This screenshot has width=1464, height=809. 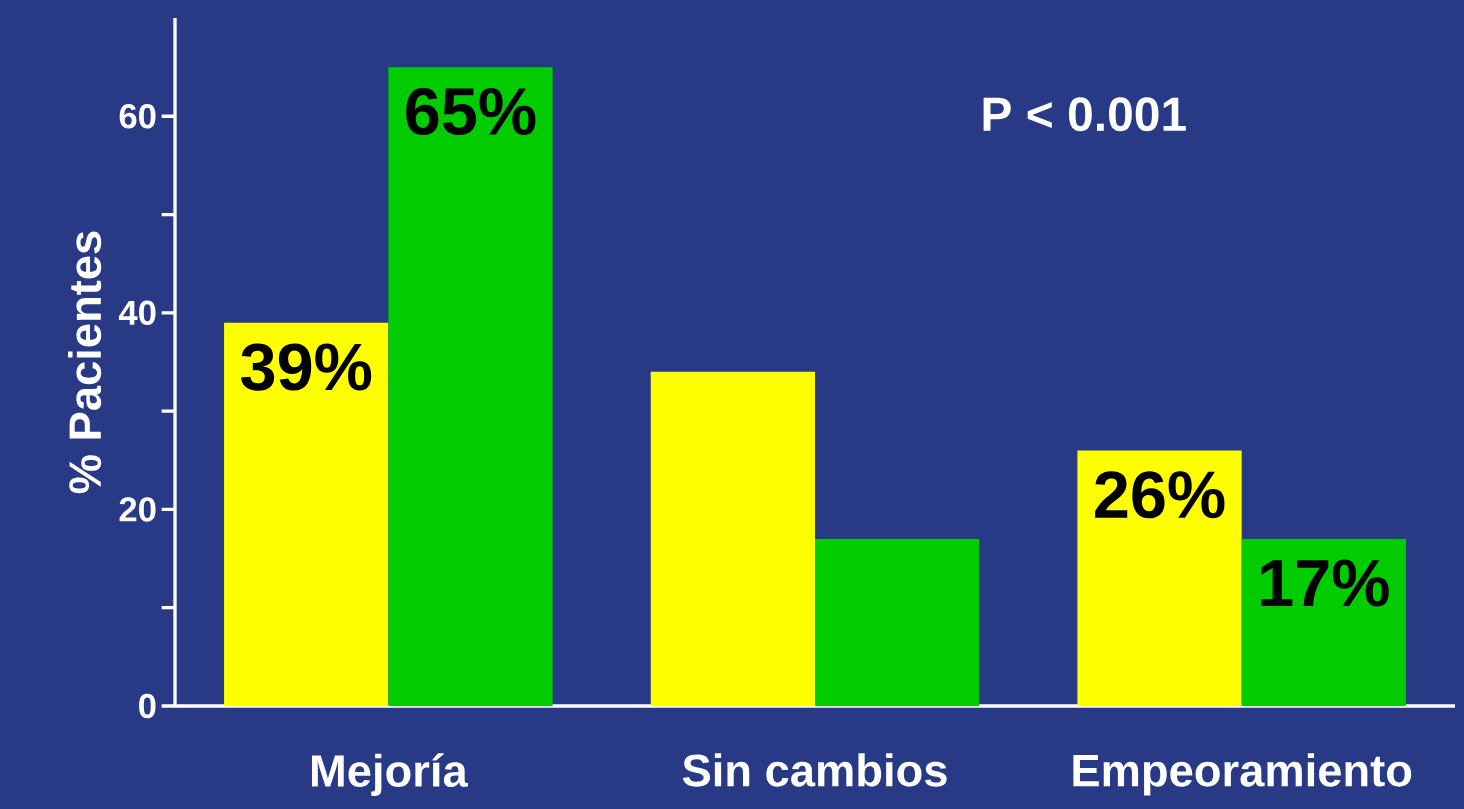 What do you see at coordinates (390, 775) in the screenshot?
I see `x-tick-label: Mejoría` at bounding box center [390, 775].